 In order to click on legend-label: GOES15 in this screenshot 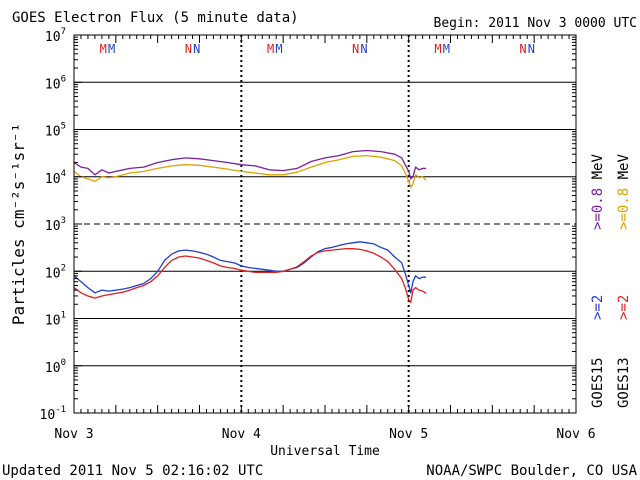, I will do `click(598, 382)`.